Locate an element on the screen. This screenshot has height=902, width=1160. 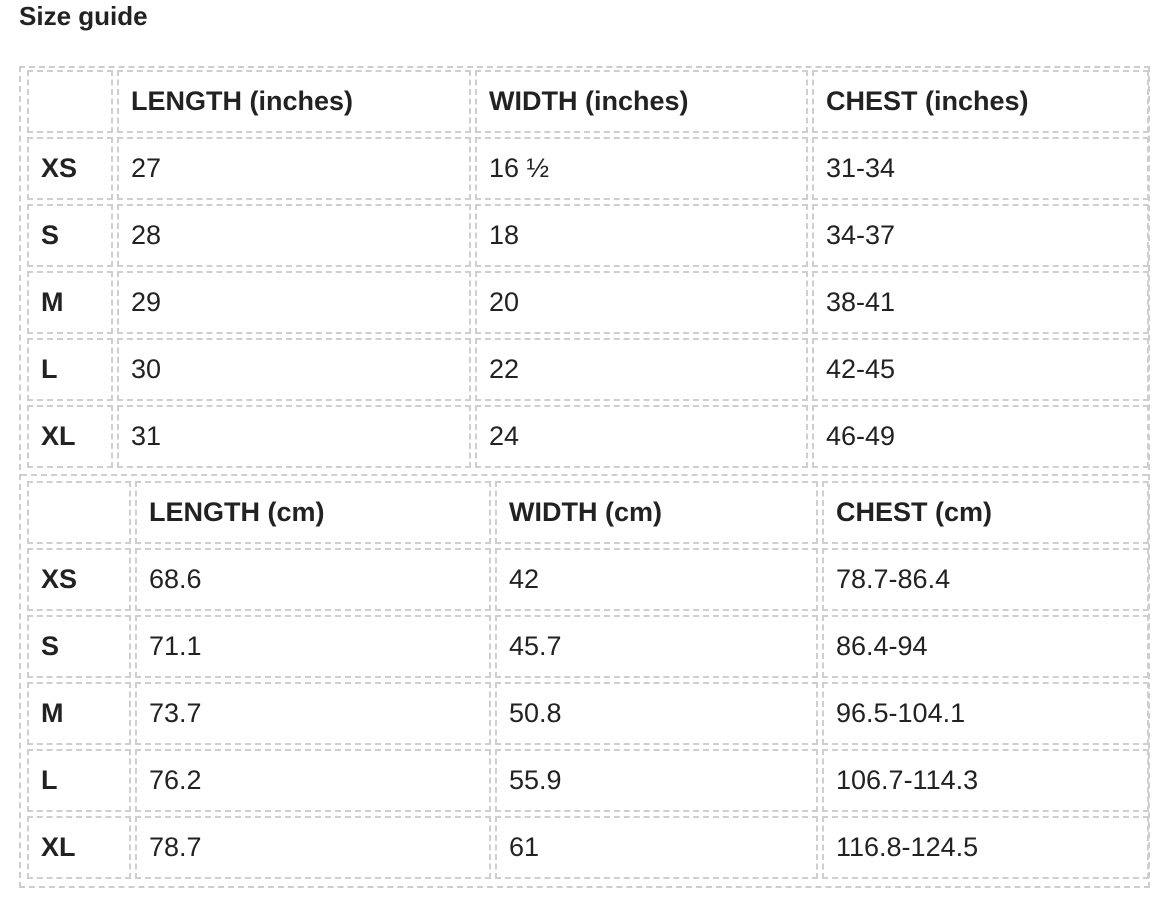
table-cell: 78.7 is located at coordinates (313, 847).